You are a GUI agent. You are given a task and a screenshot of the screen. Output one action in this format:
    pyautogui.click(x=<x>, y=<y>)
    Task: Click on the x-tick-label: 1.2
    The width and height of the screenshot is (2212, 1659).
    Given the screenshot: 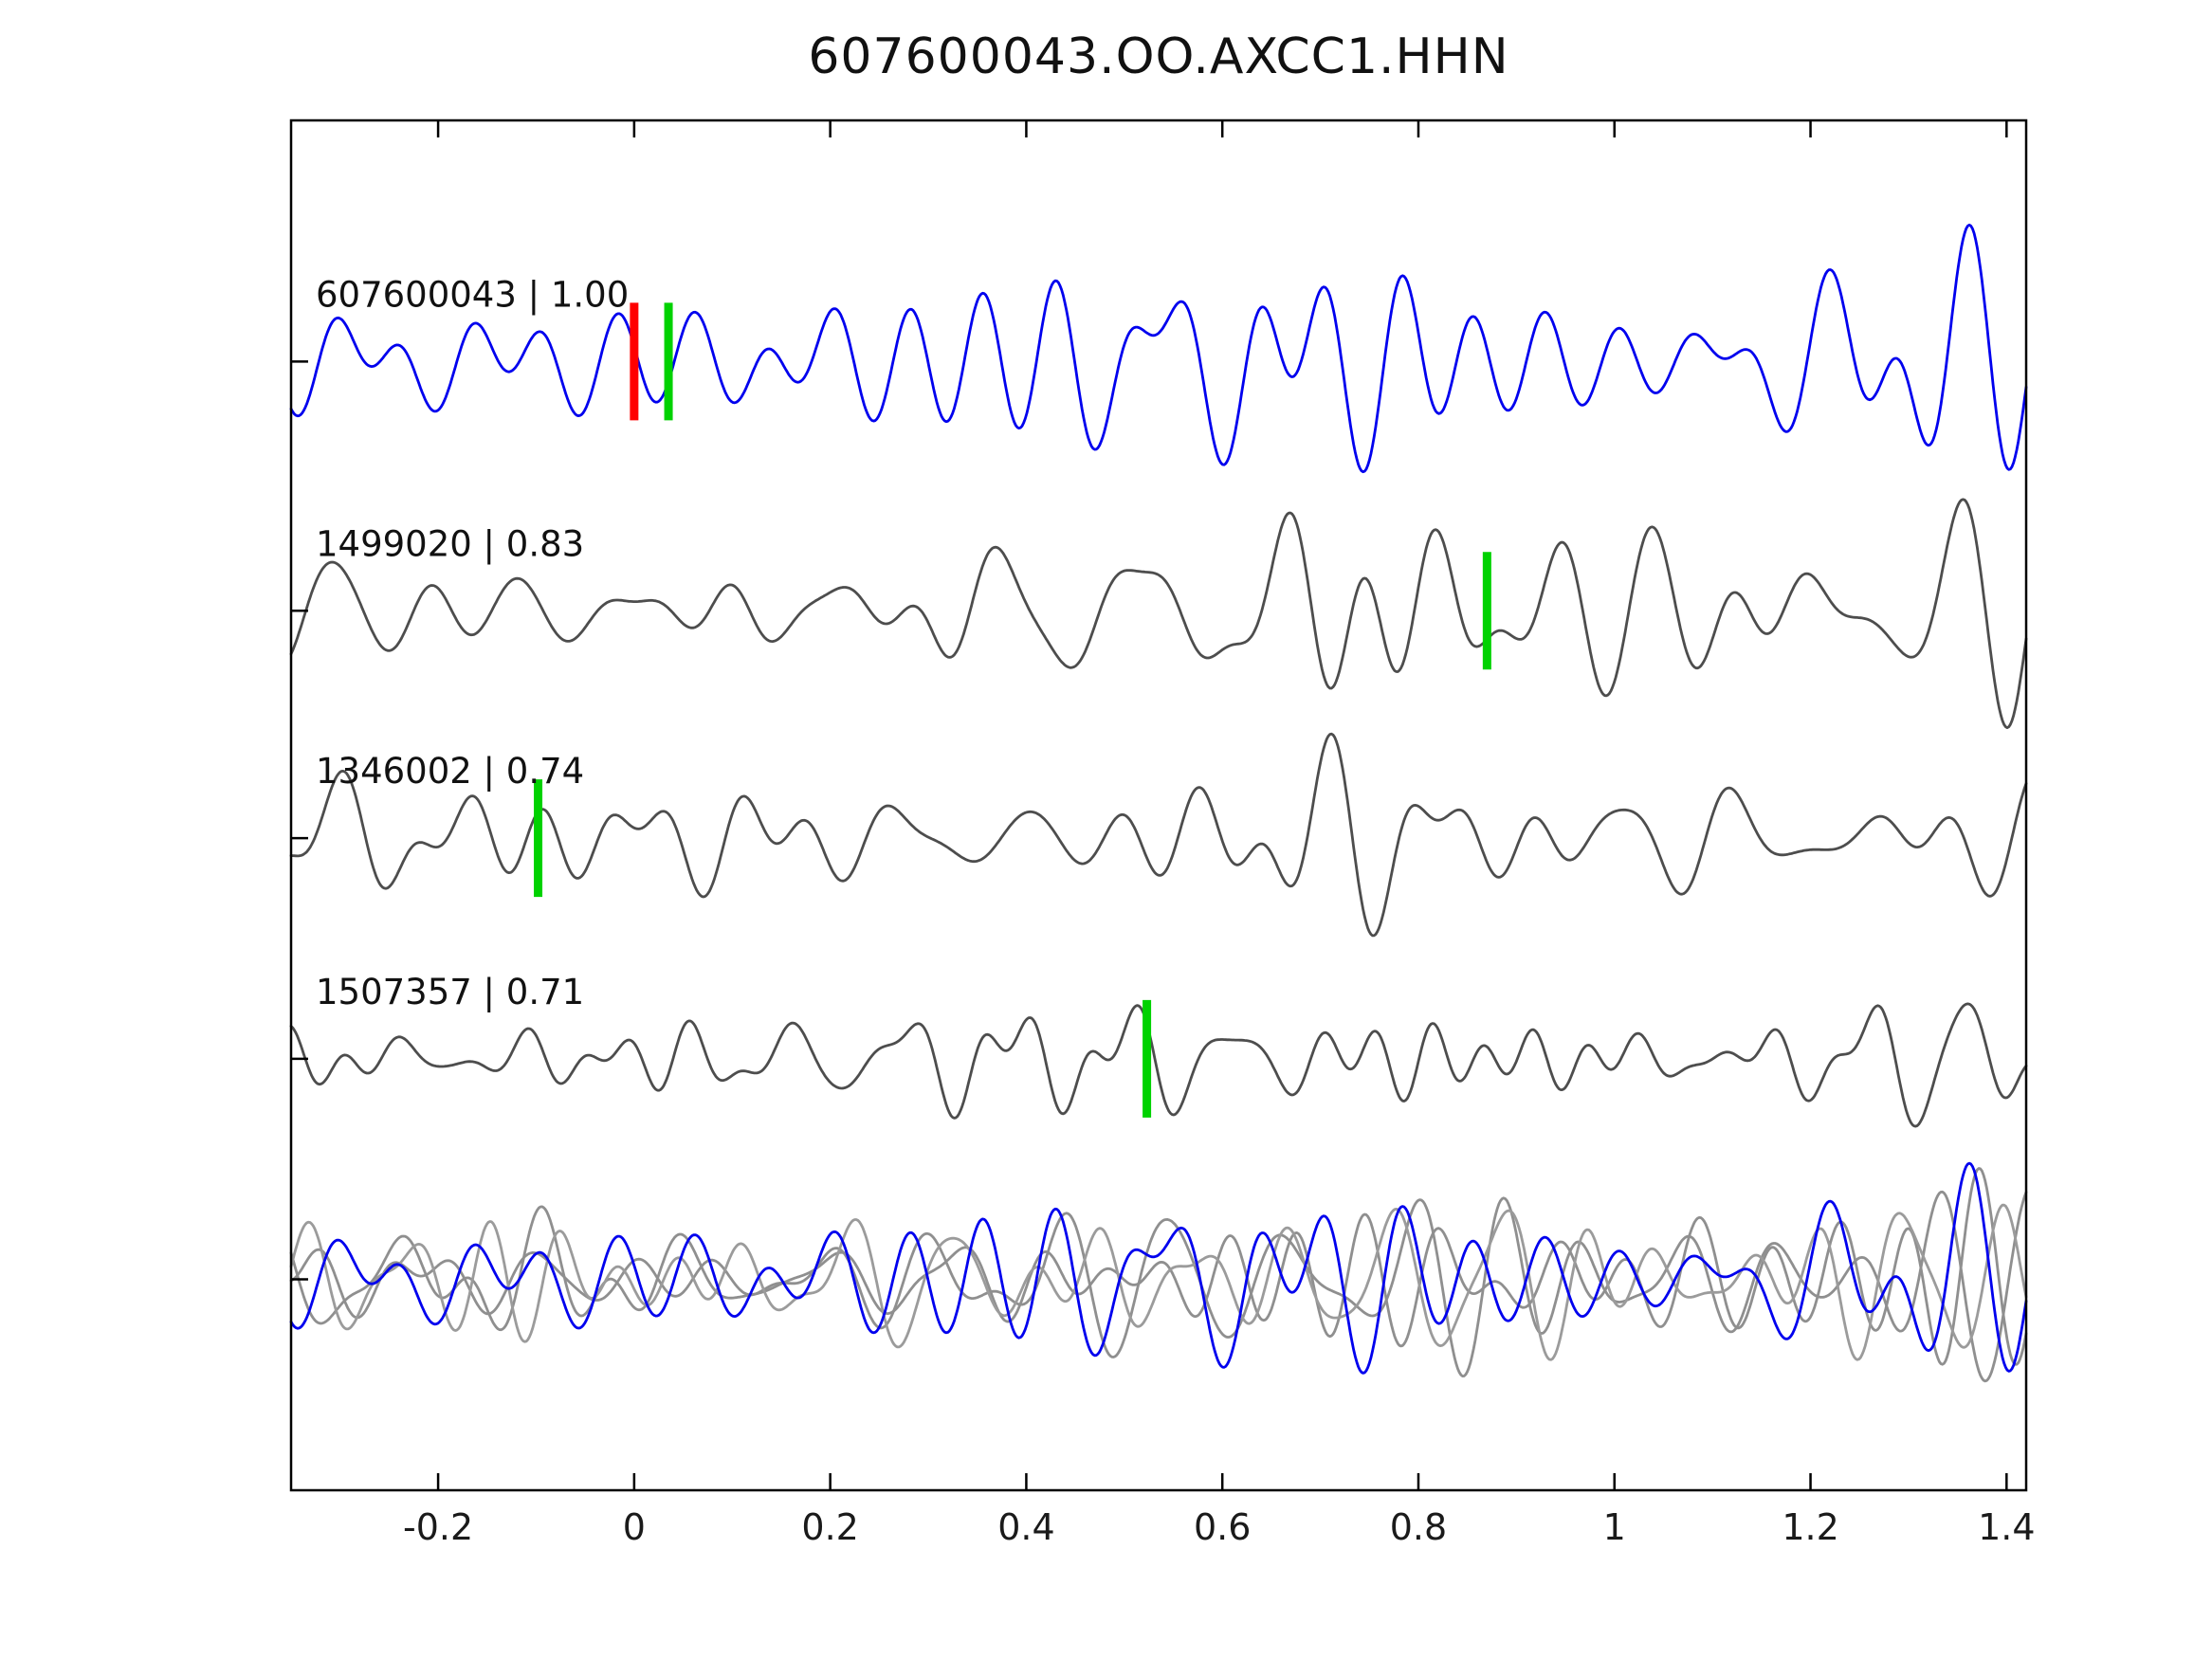 What is the action you would take?
    pyautogui.click(x=1810, y=1527)
    